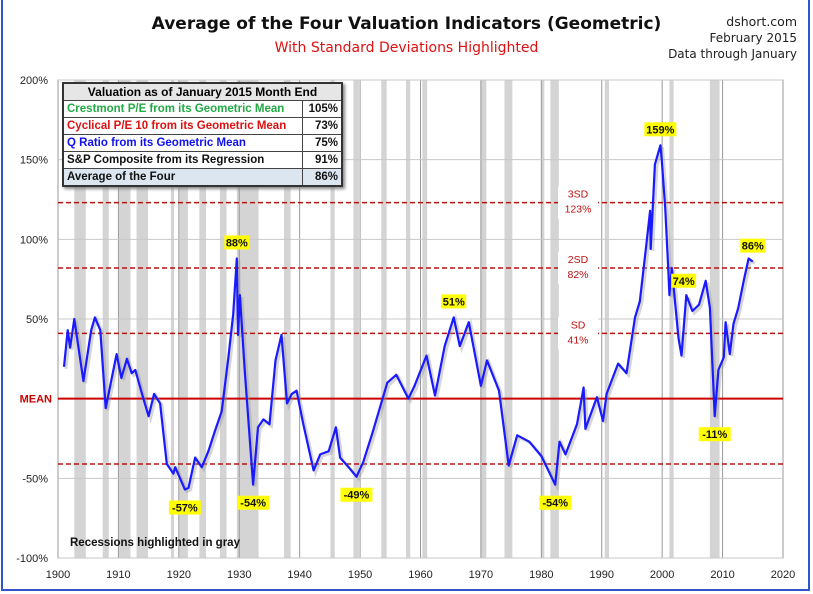 This screenshot has width=813, height=594. Describe the element at coordinates (182, 177) in the screenshot. I see `row-label: Average of the Four` at that location.